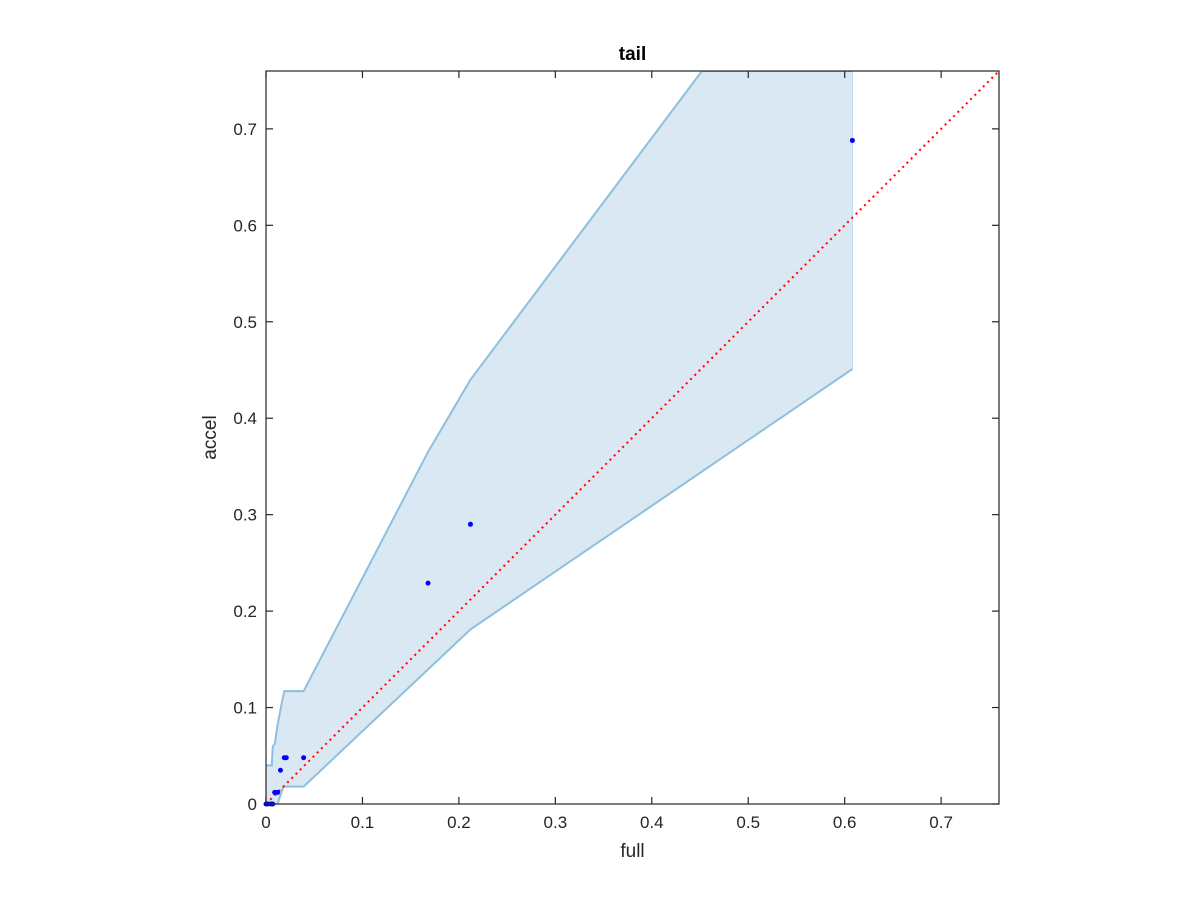 This screenshot has width=1200, height=900. I want to click on x-tick-label-4: 0.4, so click(652, 822).